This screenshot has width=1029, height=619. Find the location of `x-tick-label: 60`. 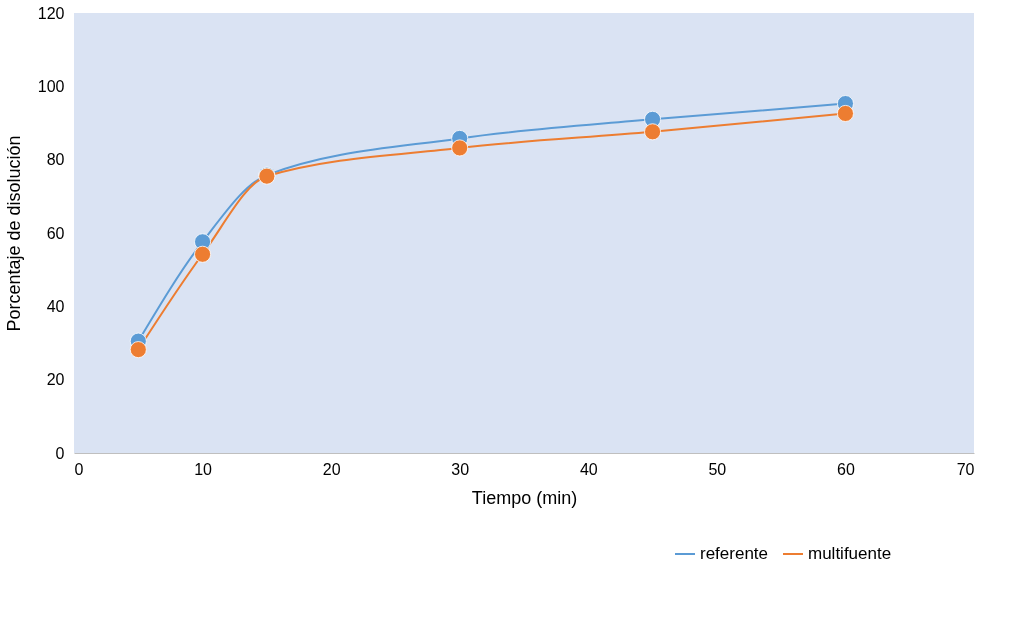

x-tick-label: 60 is located at coordinates (846, 469).